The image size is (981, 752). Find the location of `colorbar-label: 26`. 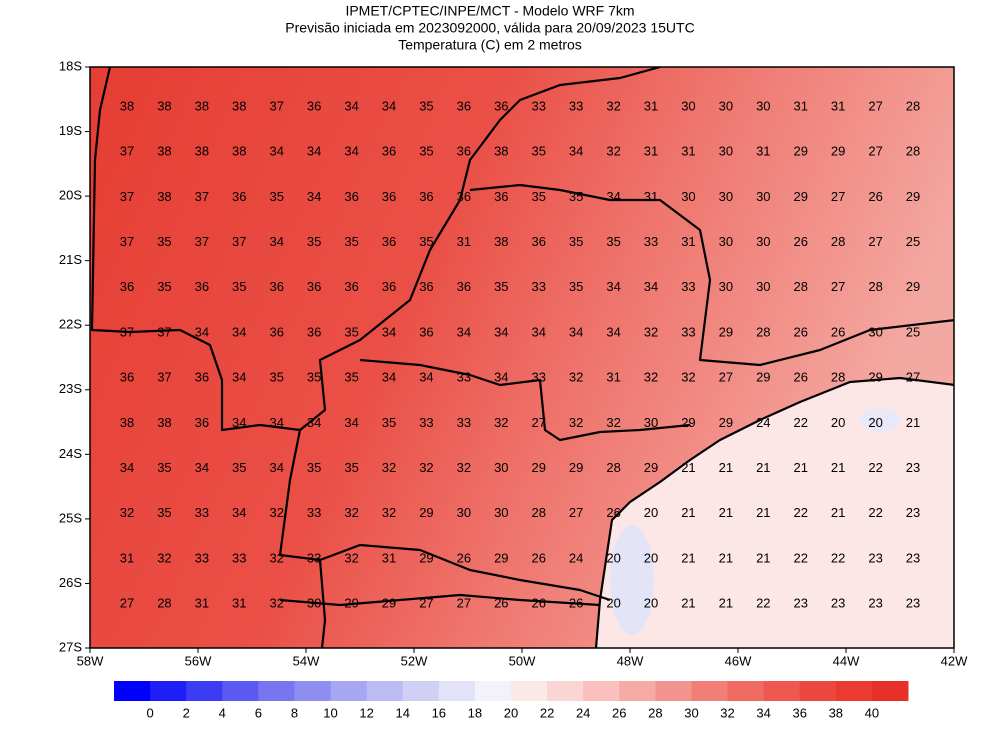

colorbar-label: 26 is located at coordinates (619, 712).